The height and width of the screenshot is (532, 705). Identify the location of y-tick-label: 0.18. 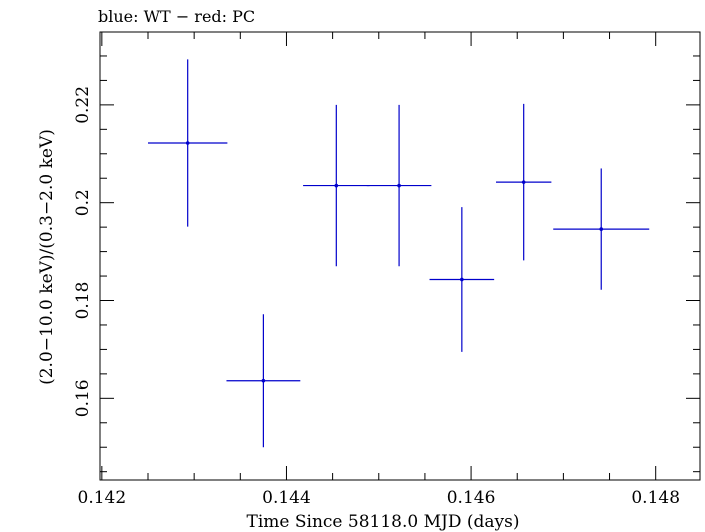
(83, 301).